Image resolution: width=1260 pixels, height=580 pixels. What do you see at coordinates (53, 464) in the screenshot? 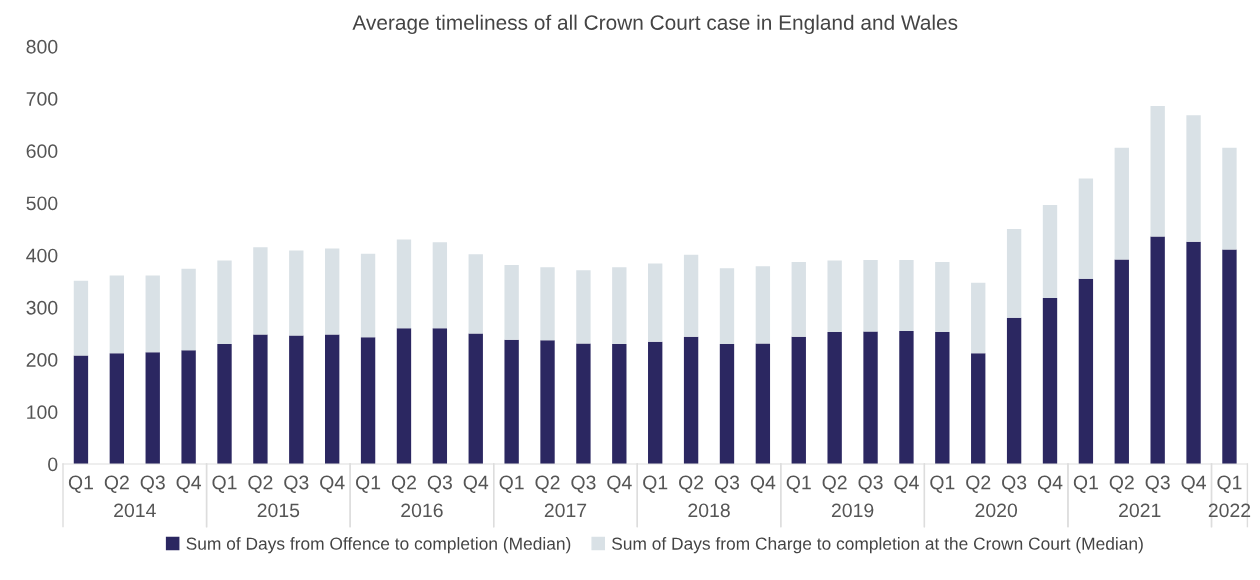
I see `y-tick-label: 0` at bounding box center [53, 464].